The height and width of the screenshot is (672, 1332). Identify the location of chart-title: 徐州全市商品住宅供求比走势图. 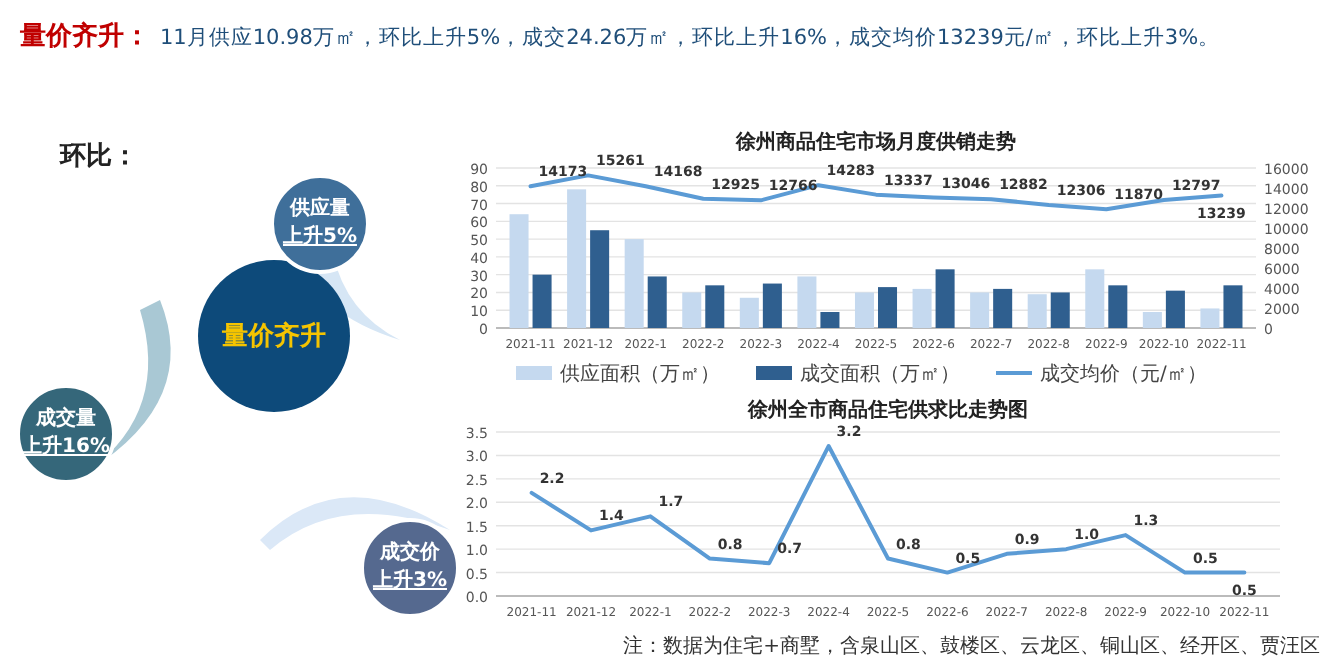
(887, 410).